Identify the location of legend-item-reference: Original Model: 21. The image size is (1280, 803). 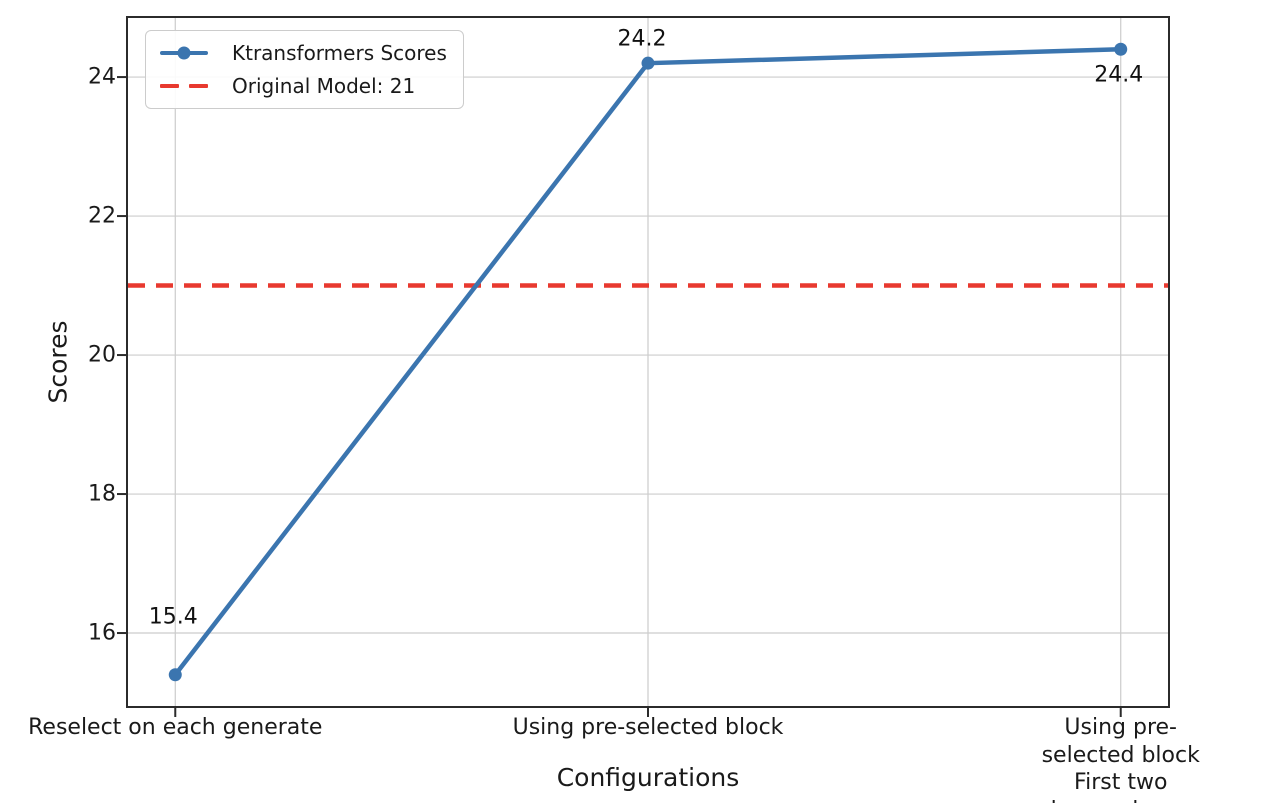
(303, 86).